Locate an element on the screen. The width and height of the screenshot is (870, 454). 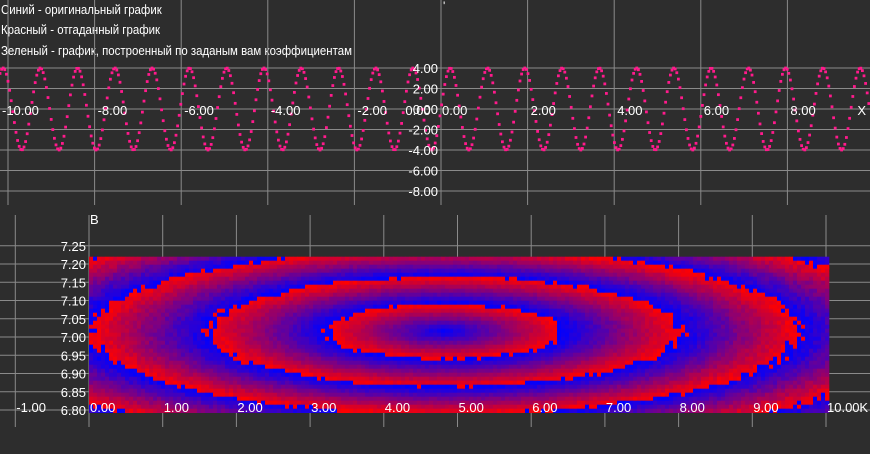
y-tick-label: 4.00 is located at coordinates (425, 68).